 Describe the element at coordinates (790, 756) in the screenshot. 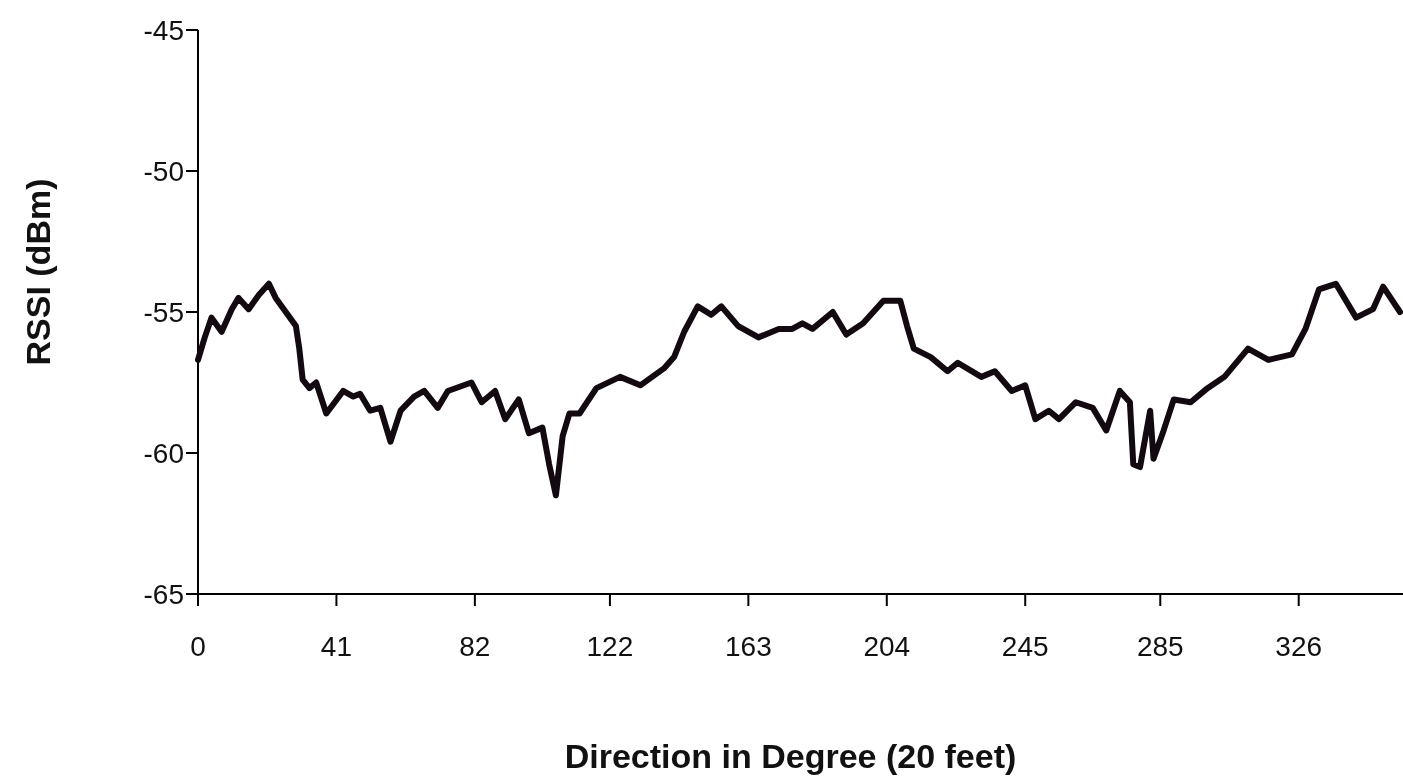

I see `x-axis-title: Direction in Degree (20 feet)` at that location.